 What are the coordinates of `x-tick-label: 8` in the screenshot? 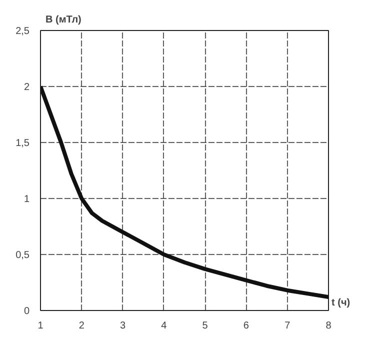 It's located at (329, 326).